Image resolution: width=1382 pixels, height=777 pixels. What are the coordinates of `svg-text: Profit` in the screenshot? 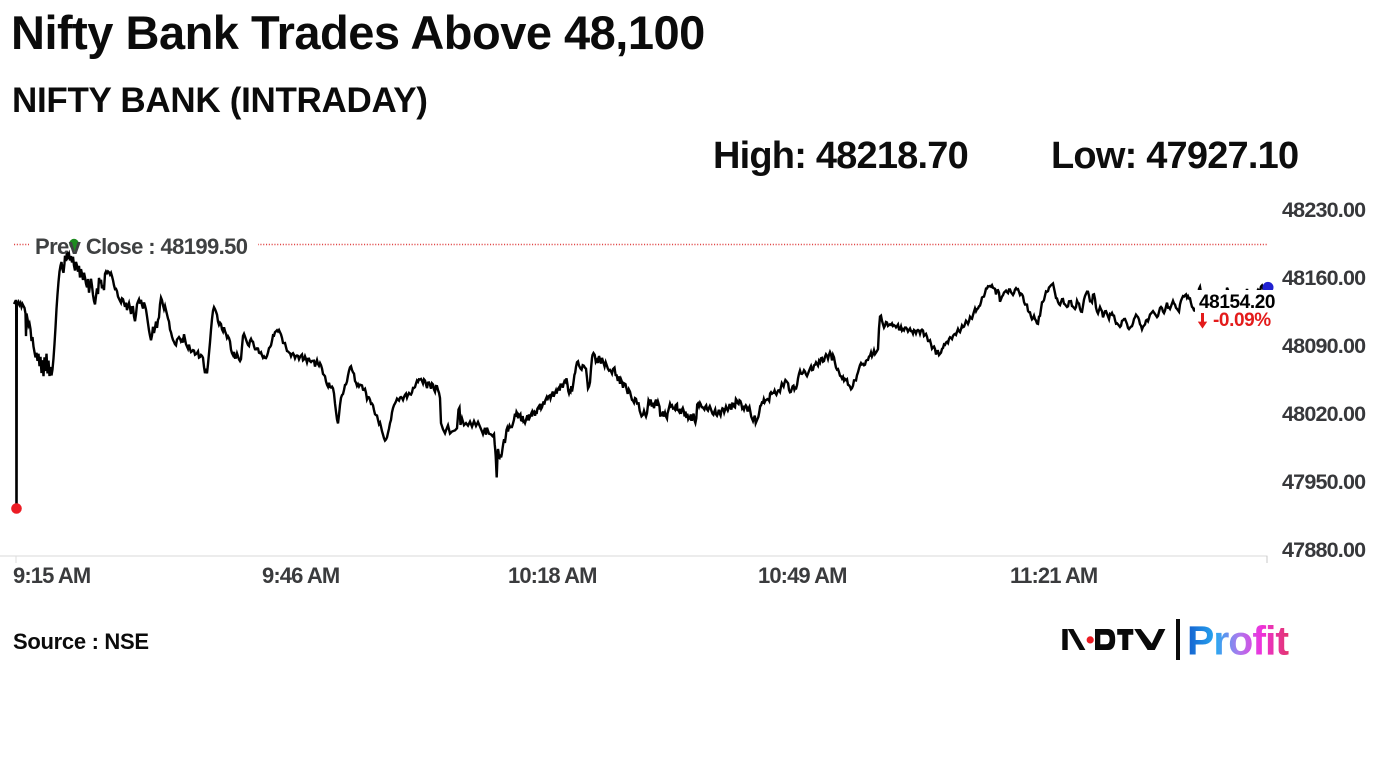 It's located at (1238, 641).